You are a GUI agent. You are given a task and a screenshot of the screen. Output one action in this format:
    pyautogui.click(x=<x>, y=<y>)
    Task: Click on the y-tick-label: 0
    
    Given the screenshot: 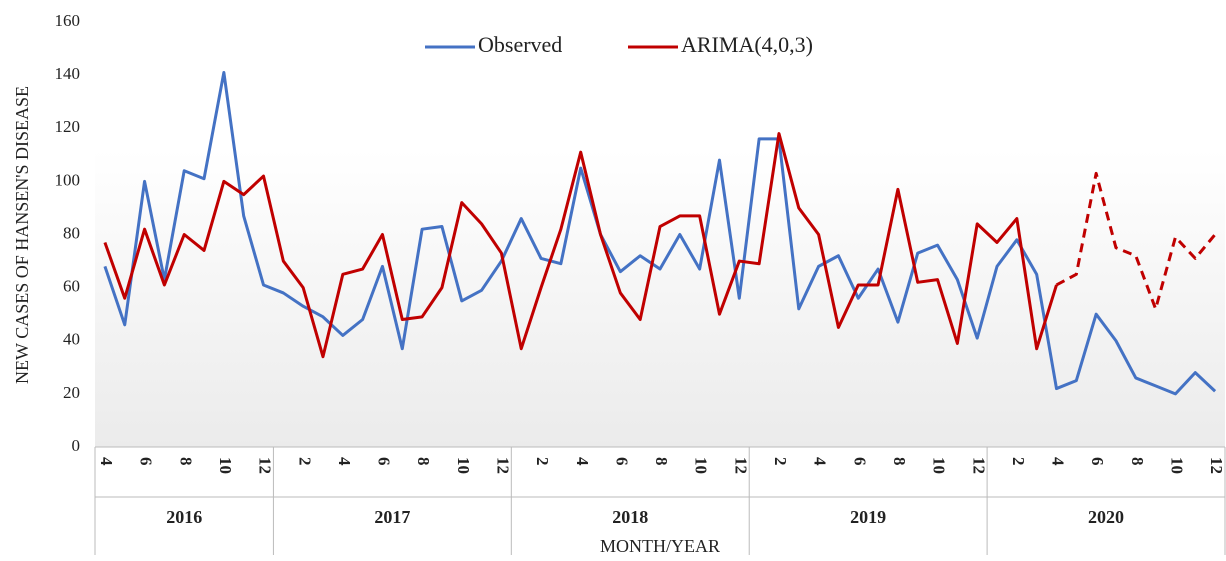 What is the action you would take?
    pyautogui.click(x=76, y=445)
    